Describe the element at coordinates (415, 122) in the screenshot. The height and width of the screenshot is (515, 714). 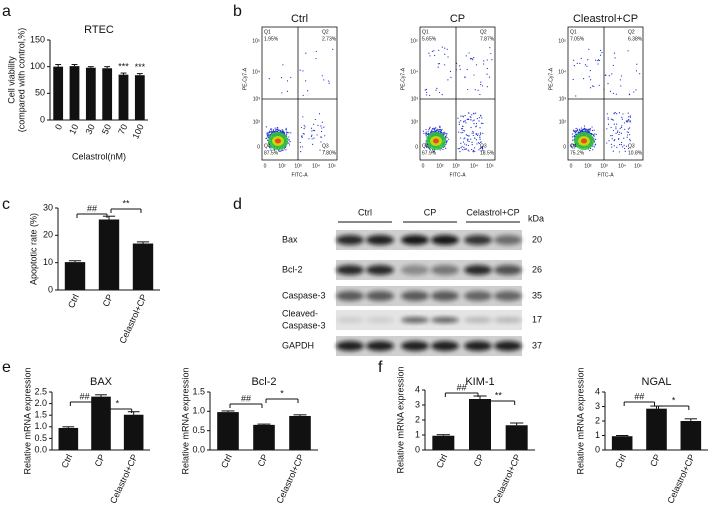
I see `y-tick-label: 10²` at that location.